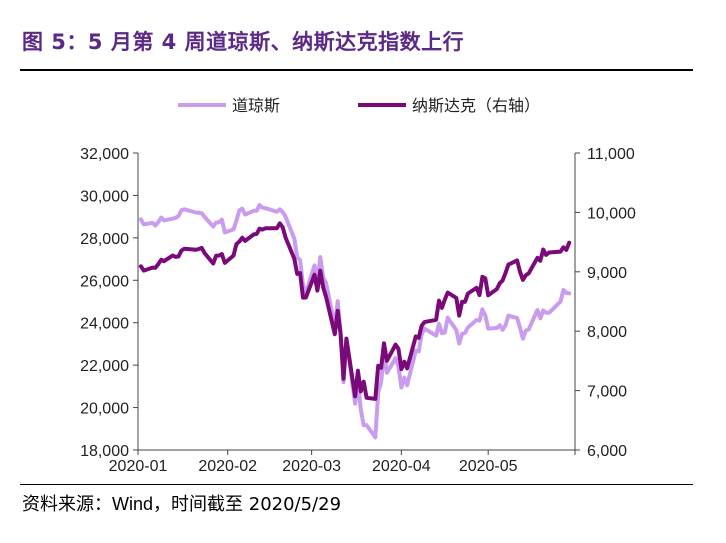  Describe the element at coordinates (227, 466) in the screenshot. I see `x-tick-label: 2020-02` at that location.